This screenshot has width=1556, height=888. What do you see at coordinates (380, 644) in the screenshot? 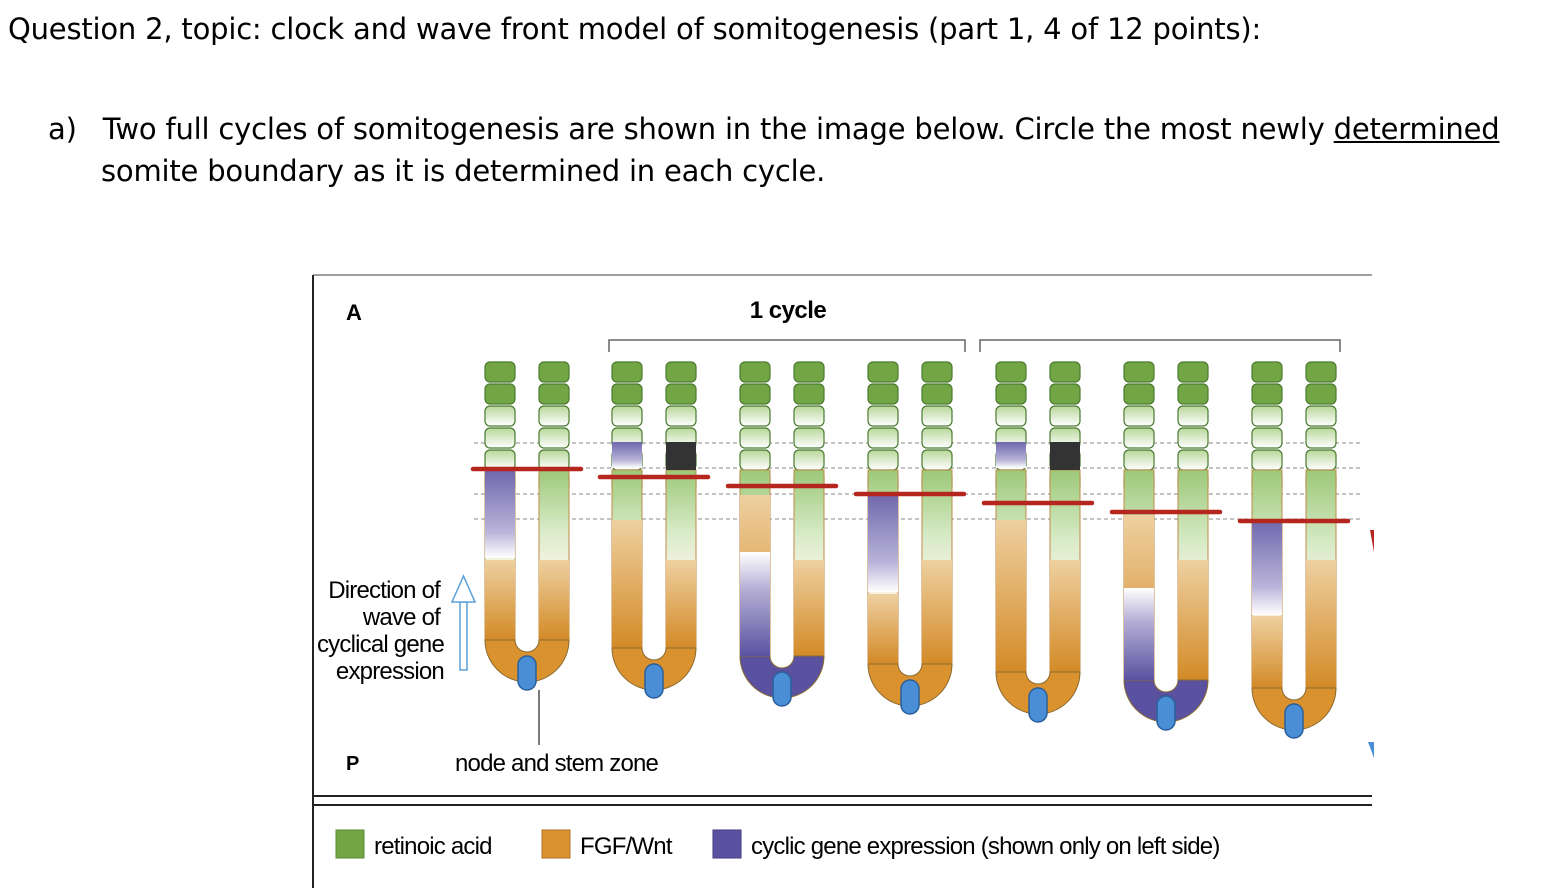
I see `direction-label-line-3: cyclical gene` at bounding box center [380, 644].